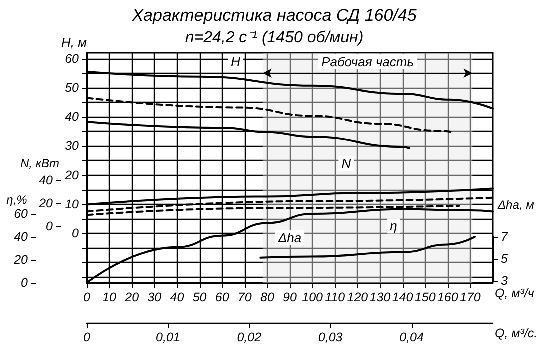  What do you see at coordinates (222, 297) in the screenshot?
I see `x-tick-label: 60` at bounding box center [222, 297].